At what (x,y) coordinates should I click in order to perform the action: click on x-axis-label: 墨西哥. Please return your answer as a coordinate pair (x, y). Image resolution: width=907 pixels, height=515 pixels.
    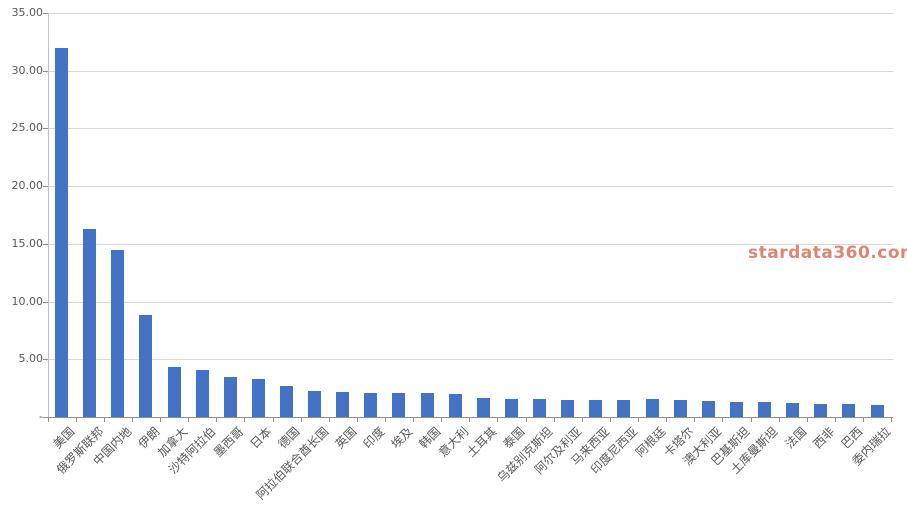
    Looking at the image, I should click on (229, 442).